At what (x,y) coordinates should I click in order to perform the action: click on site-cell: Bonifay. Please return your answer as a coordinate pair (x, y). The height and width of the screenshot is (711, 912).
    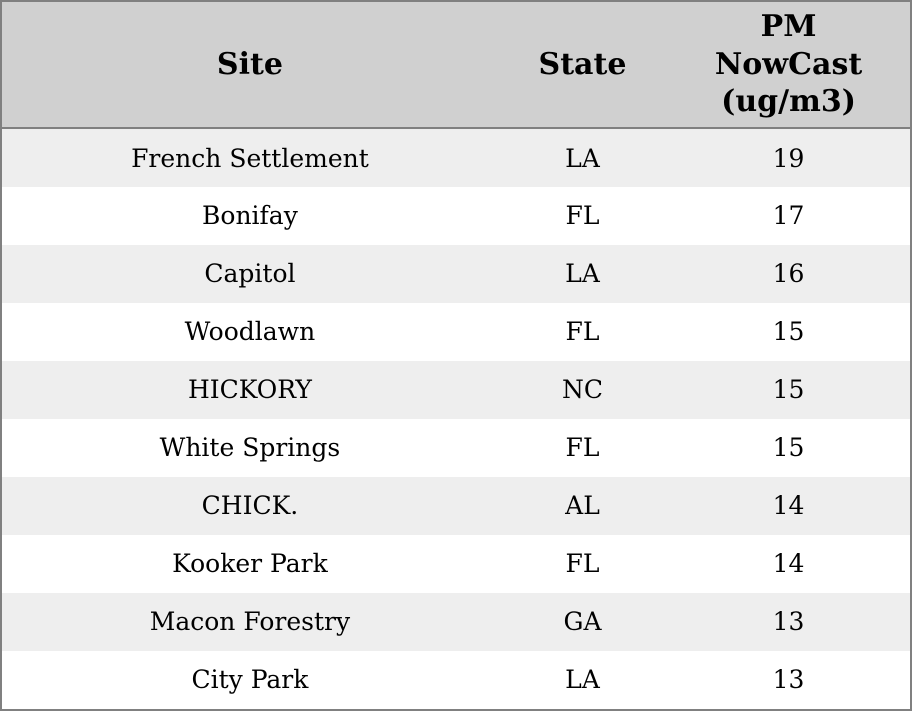
    Looking at the image, I should click on (249, 216).